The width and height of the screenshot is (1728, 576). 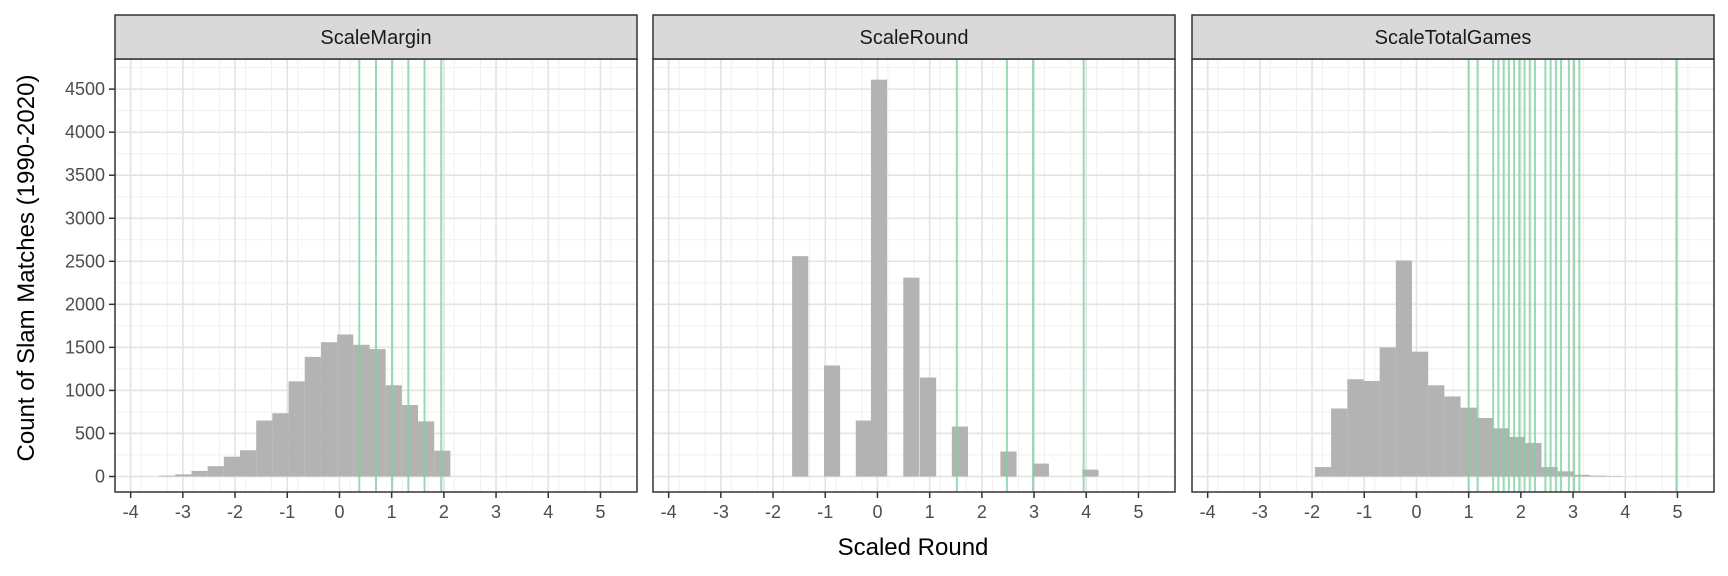 What do you see at coordinates (85, 89) in the screenshot?
I see `y-tick-label: 4500` at bounding box center [85, 89].